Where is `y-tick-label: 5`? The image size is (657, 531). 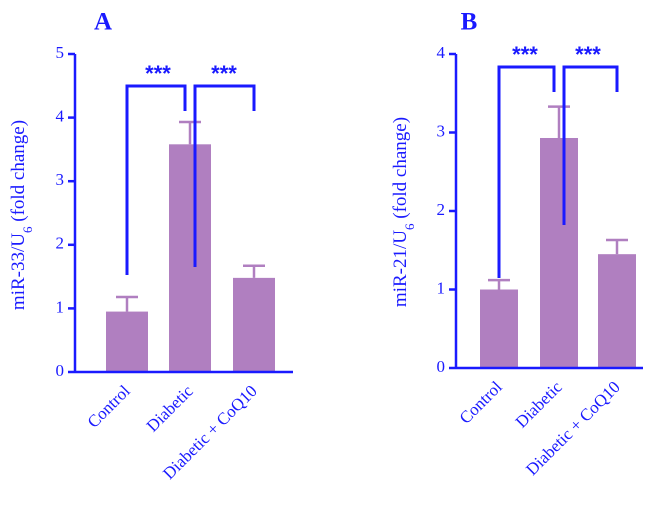
y-tick-label: 5 is located at coordinates (60, 52).